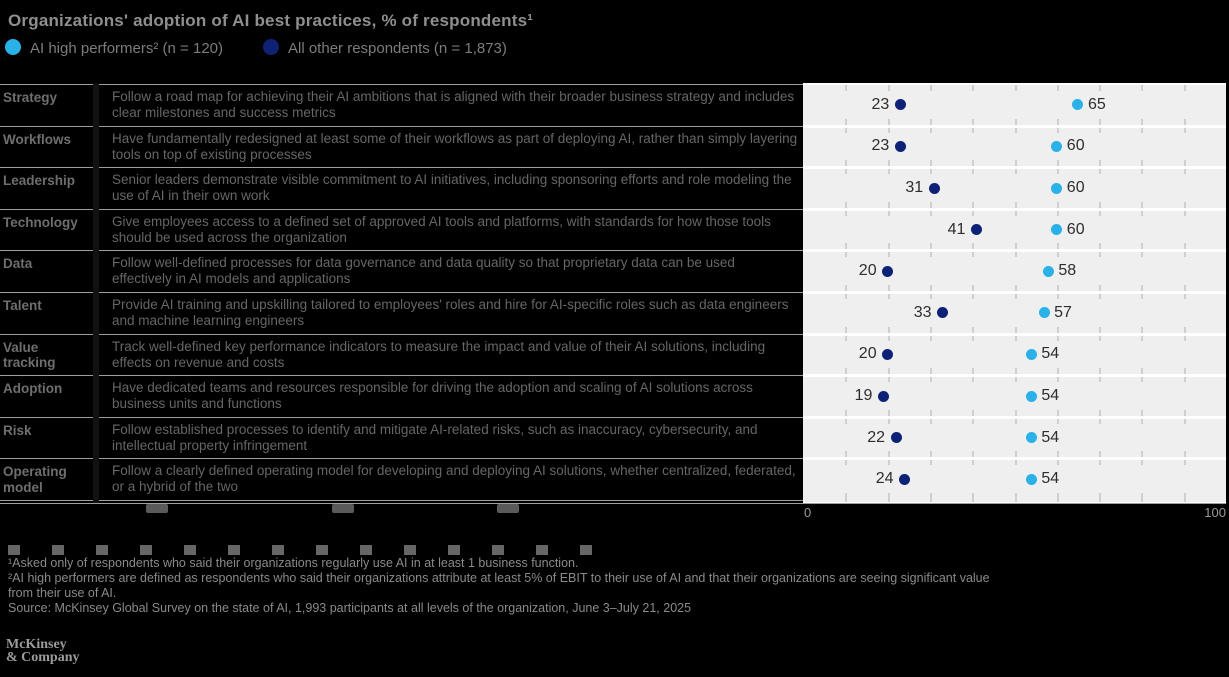 This screenshot has width=1229, height=677. Describe the element at coordinates (39, 181) in the screenshot. I see `row-category-label: Leadership` at that location.